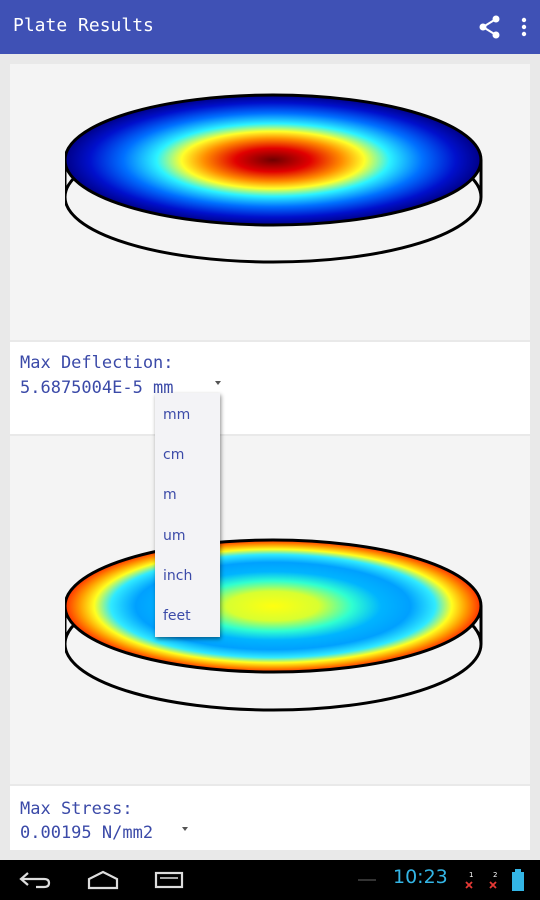  What do you see at coordinates (518, 880) in the screenshot?
I see `battery-icon` at bounding box center [518, 880].